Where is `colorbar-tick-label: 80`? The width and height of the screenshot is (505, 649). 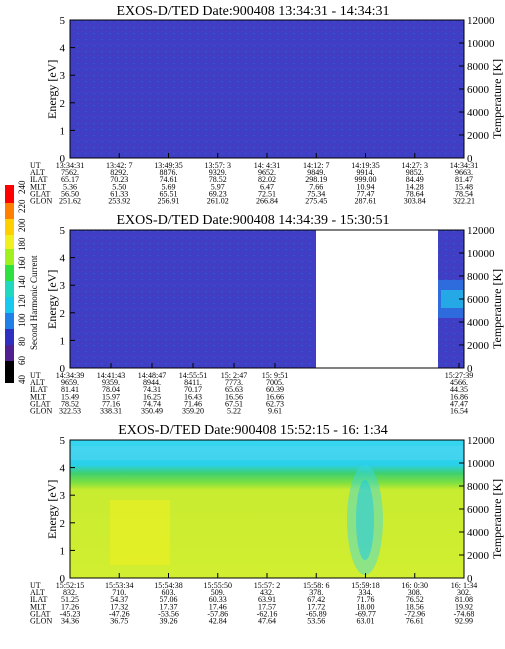 colorbar-tick-label: 80 is located at coordinates (22, 342).